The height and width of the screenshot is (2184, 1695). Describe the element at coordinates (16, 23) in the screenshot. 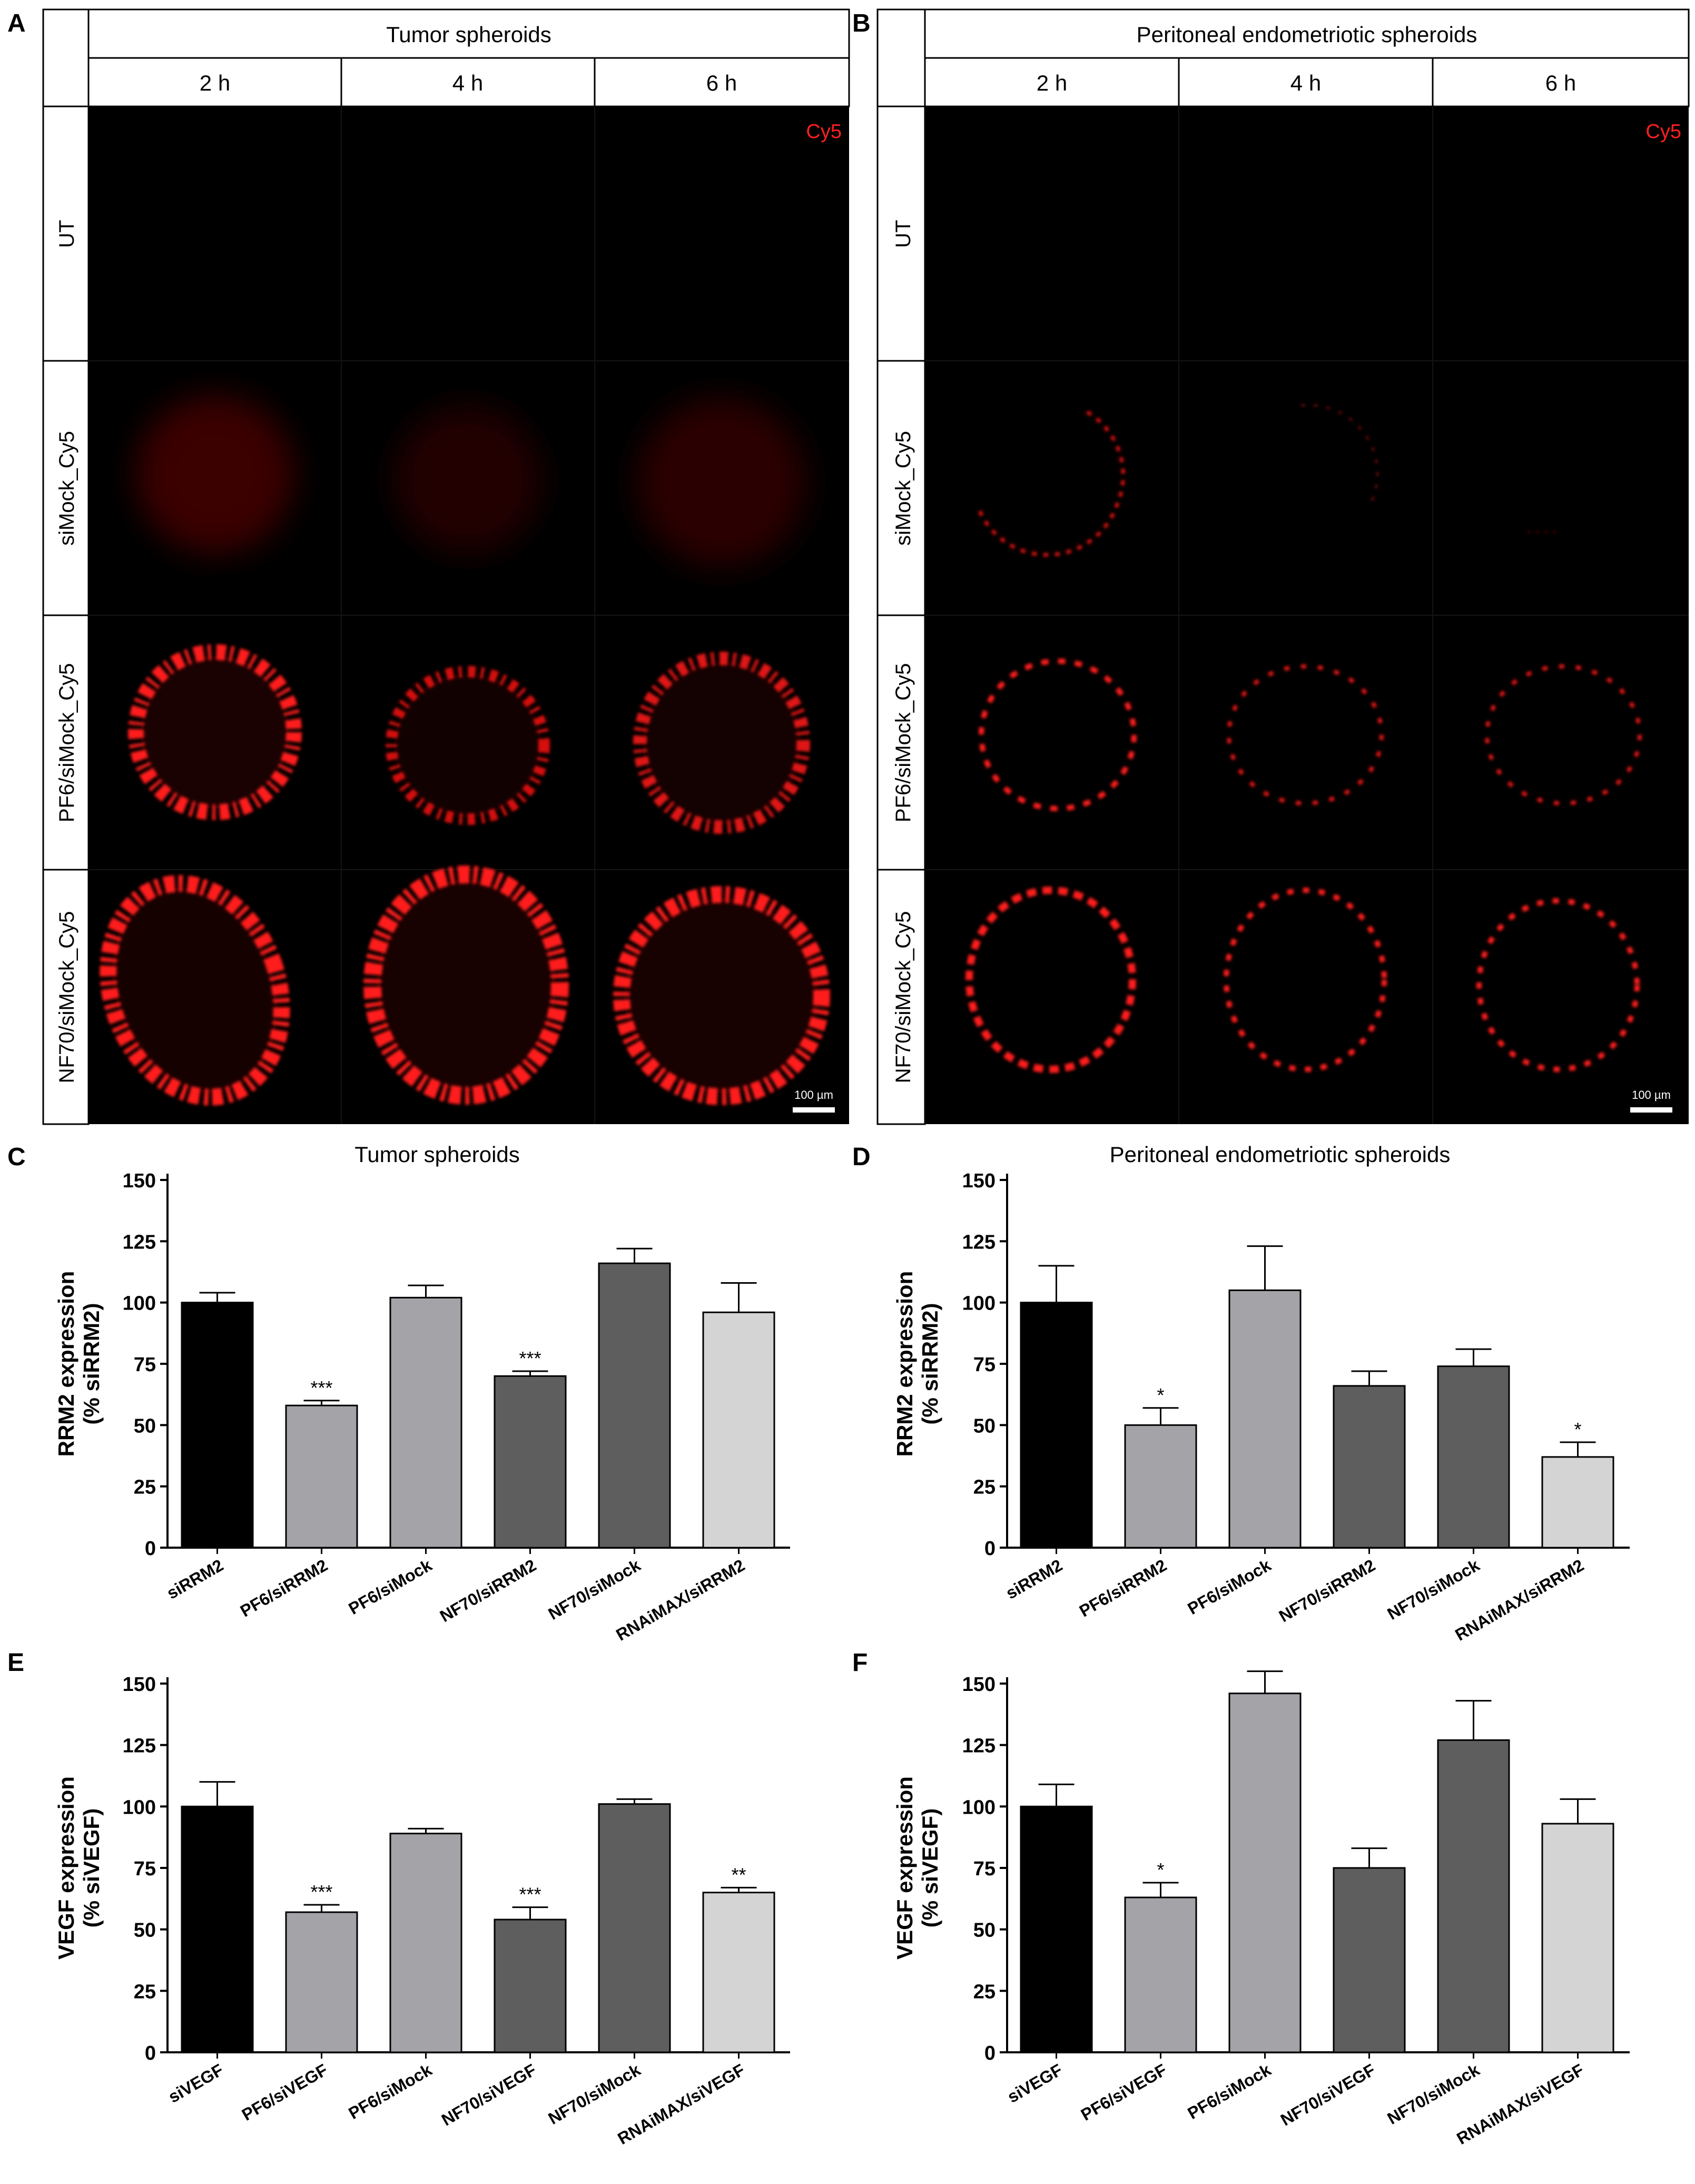

I see `panel-a-letter: A` at that location.